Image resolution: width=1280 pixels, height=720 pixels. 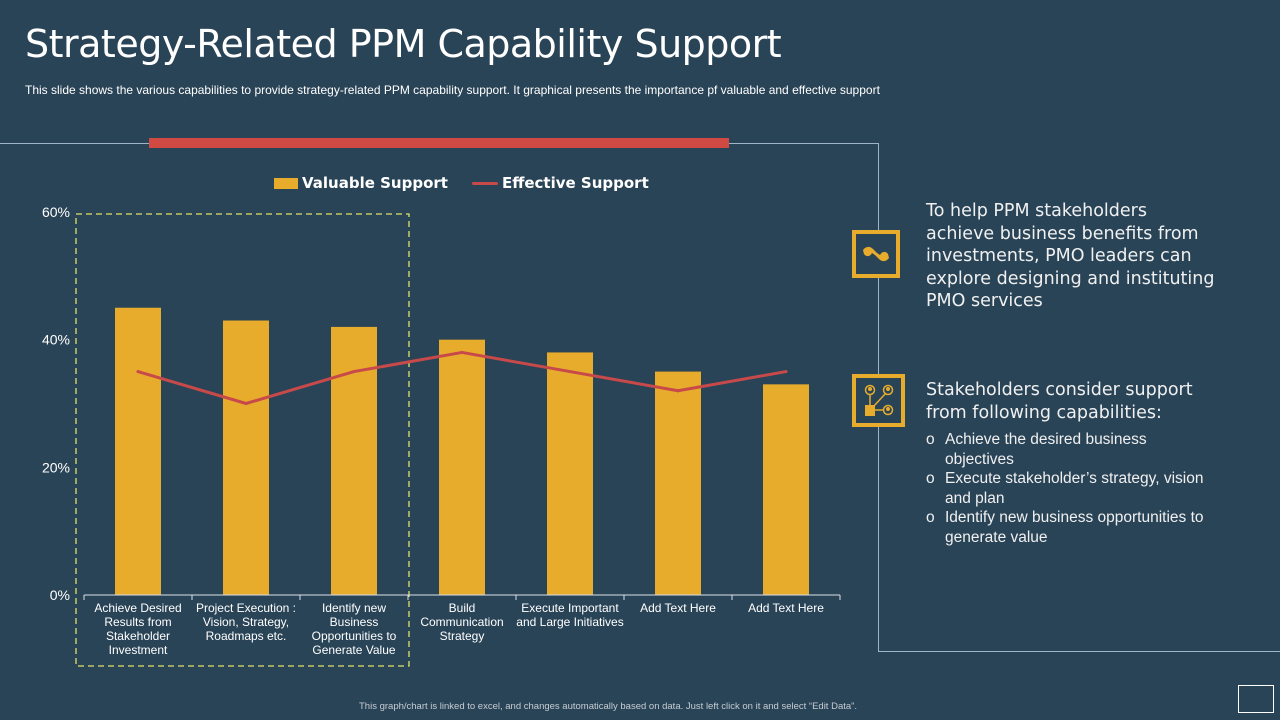 I want to click on x-tick-label-line: Generate Value, so click(x=353, y=650).